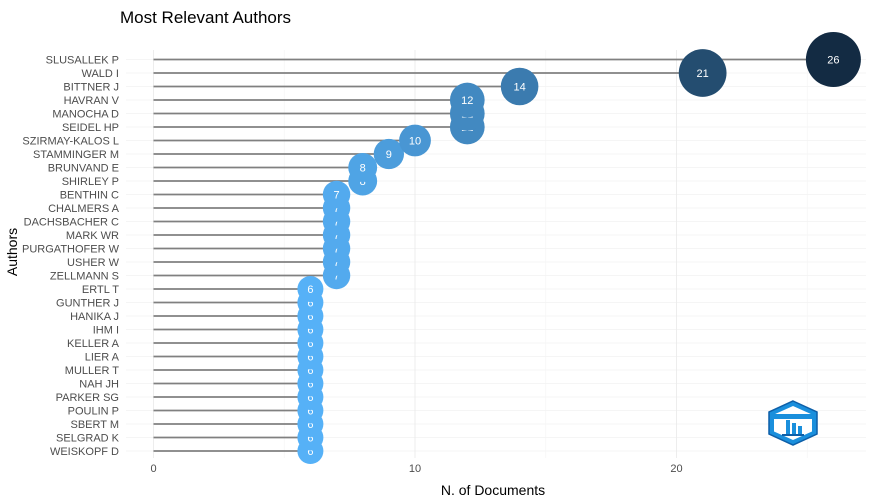 The height and width of the screenshot is (500, 872). I want to click on data-label-gunther-j: 6, so click(310, 304).